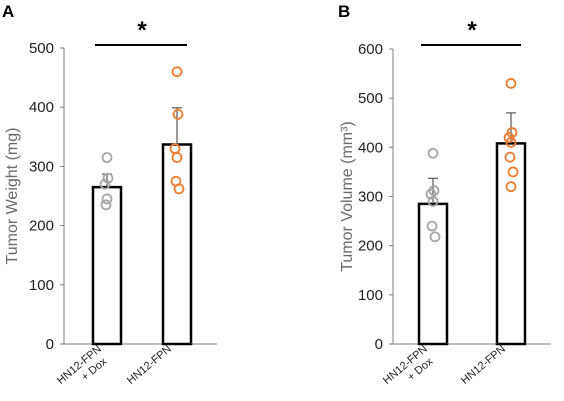 This screenshot has width=564, height=401. I want to click on y-axis-label: Tumor Volume (mm³), so click(347, 196).